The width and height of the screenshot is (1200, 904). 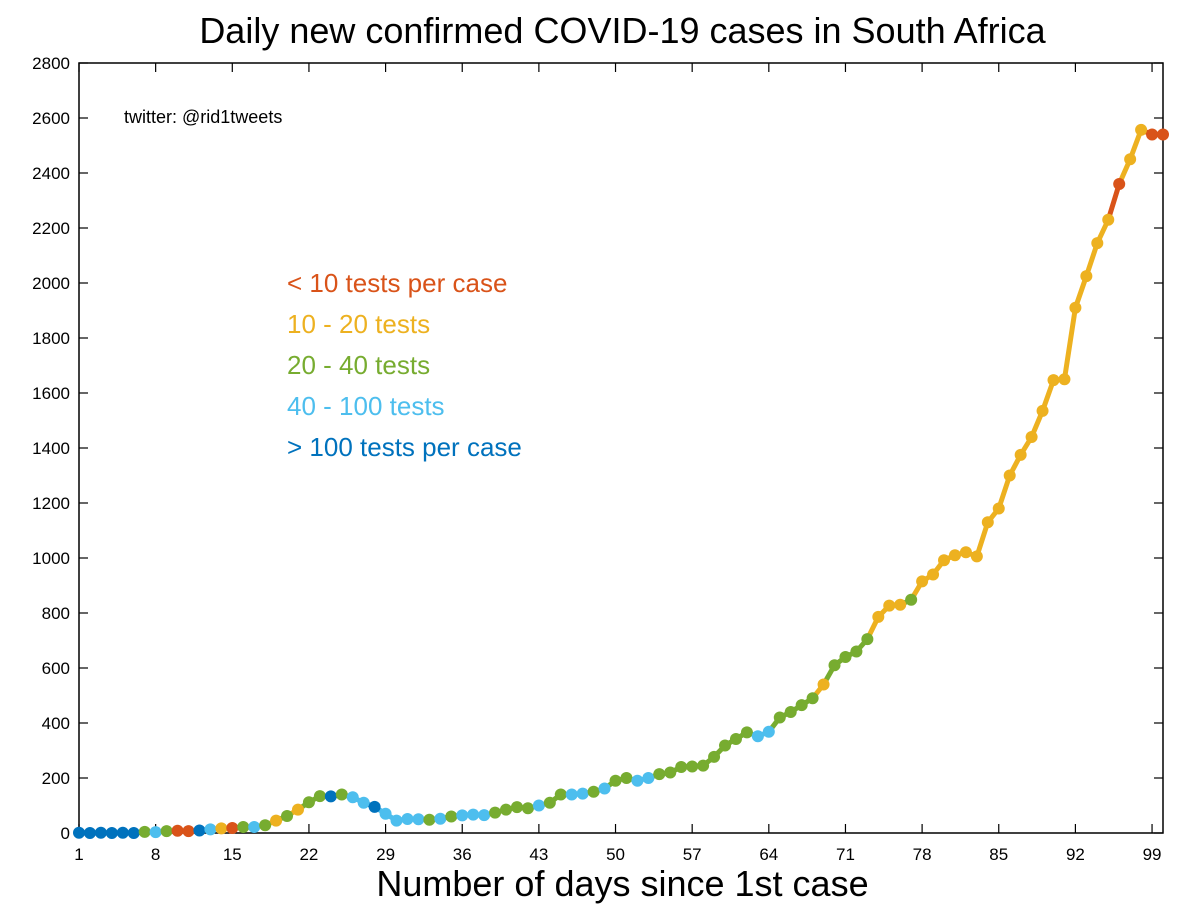 What do you see at coordinates (51, 503) in the screenshot?
I see `y-tick-label: 1200` at bounding box center [51, 503].